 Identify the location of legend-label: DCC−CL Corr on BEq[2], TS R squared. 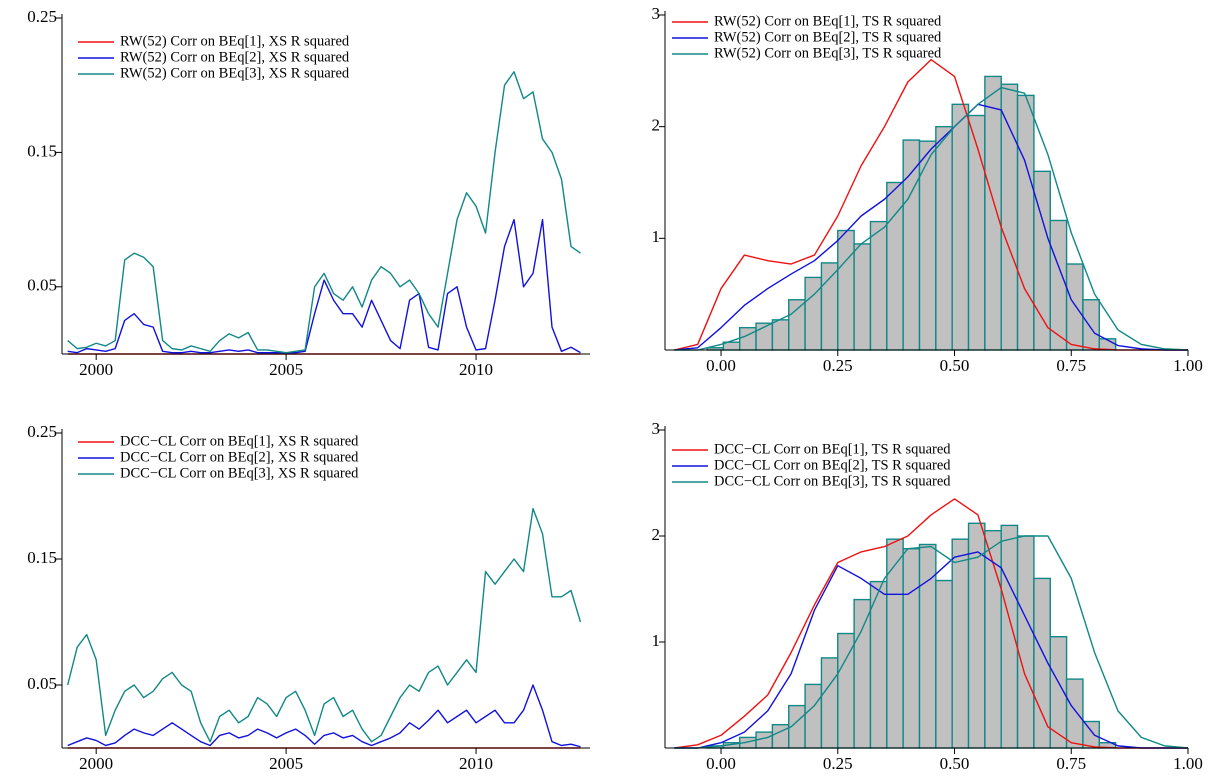
(832, 465).